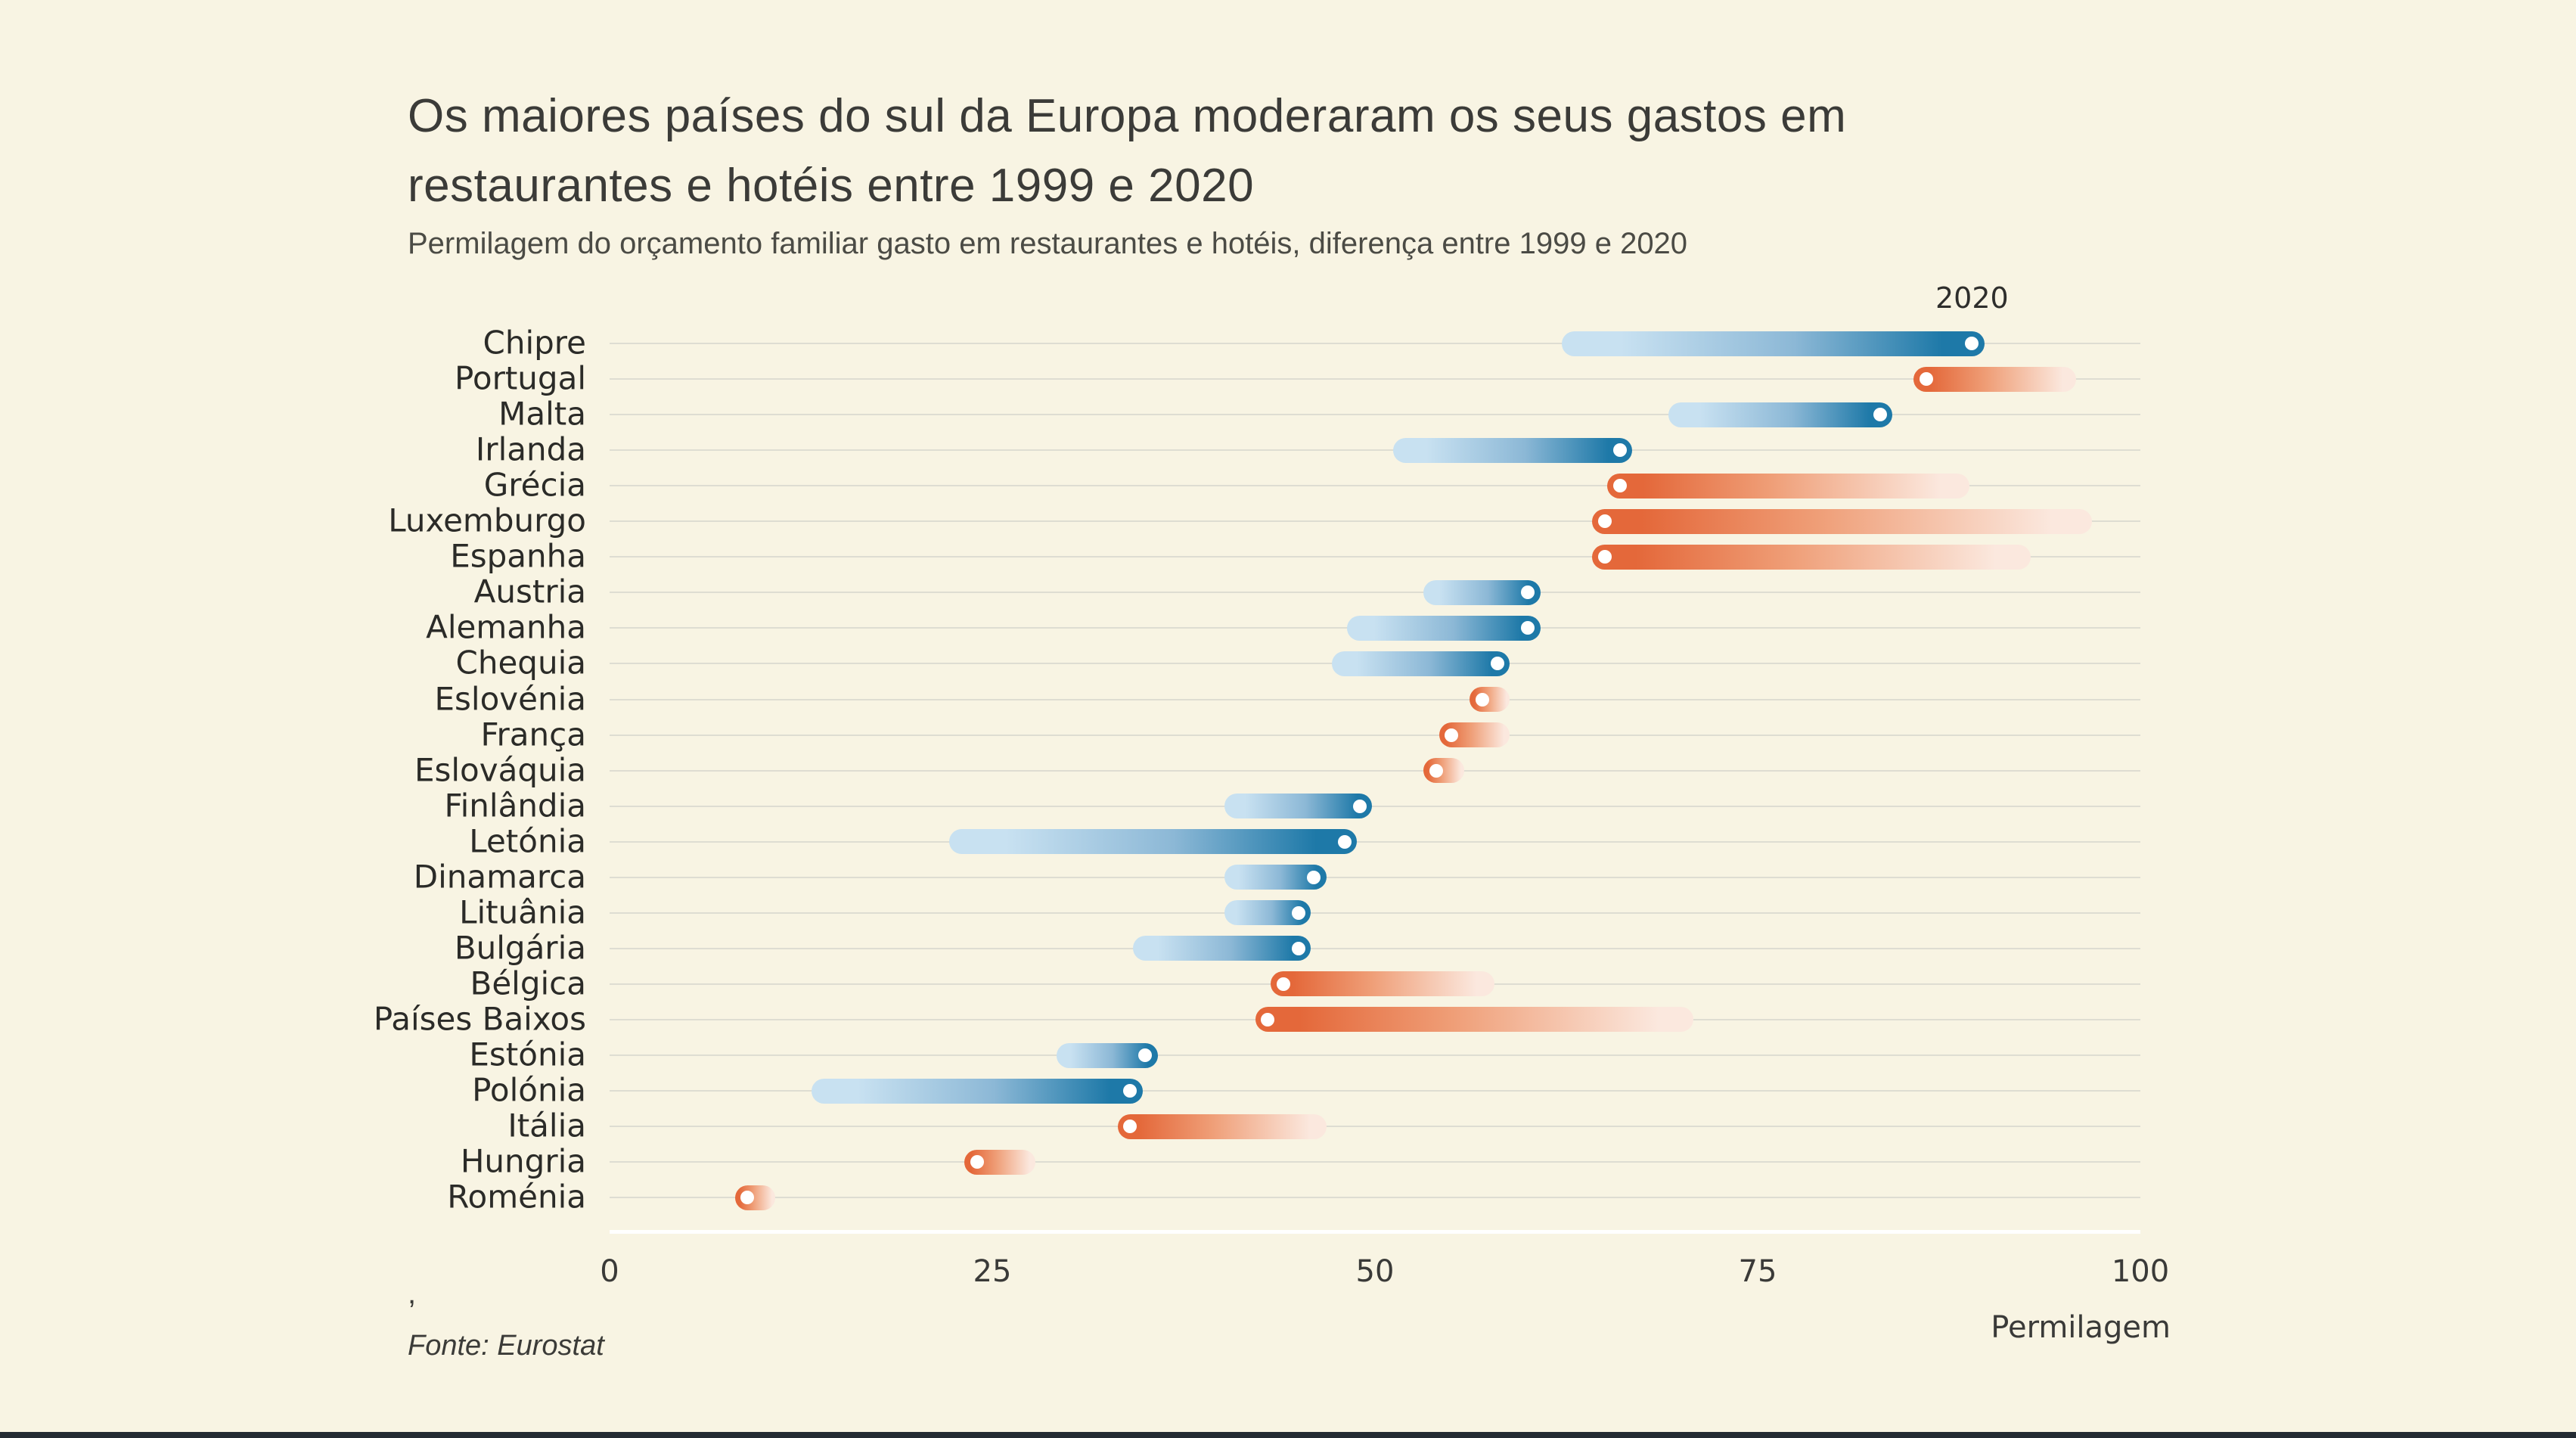 The height and width of the screenshot is (1438, 2576). I want to click on change-bar-malta, so click(1780, 414).